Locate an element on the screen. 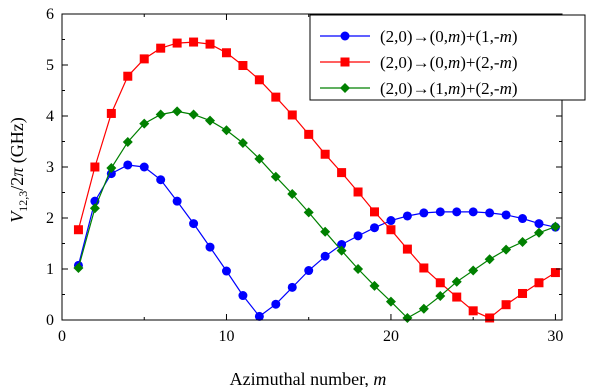 This screenshot has height=387, width=591. legend-label-series-2: (2,0)→(0,m)+(2,-m) is located at coordinates (449, 62).